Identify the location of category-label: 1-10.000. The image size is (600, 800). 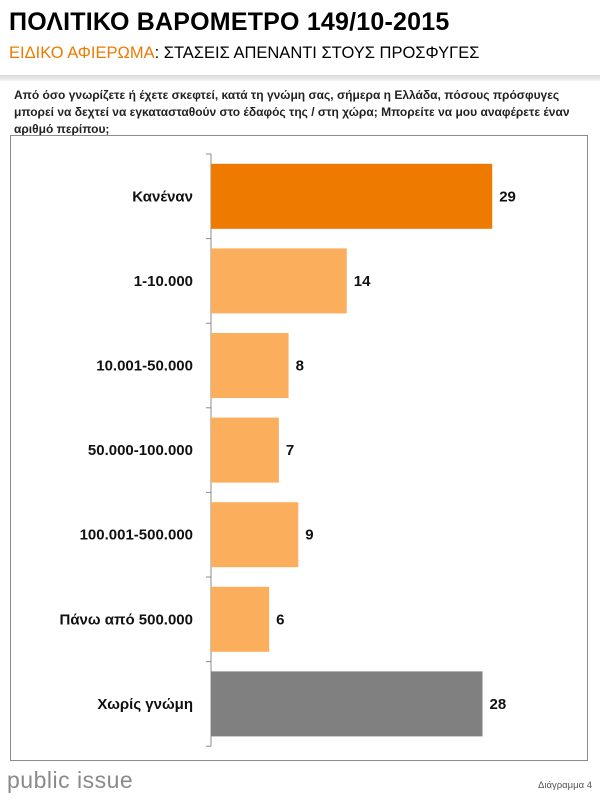
(163, 281).